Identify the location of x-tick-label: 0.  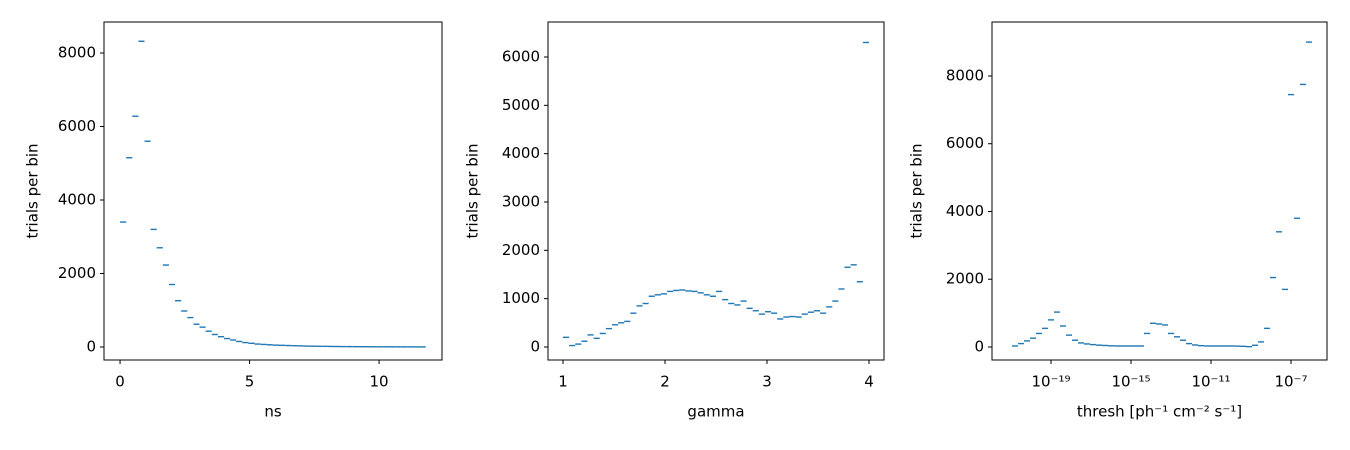
(120, 382).